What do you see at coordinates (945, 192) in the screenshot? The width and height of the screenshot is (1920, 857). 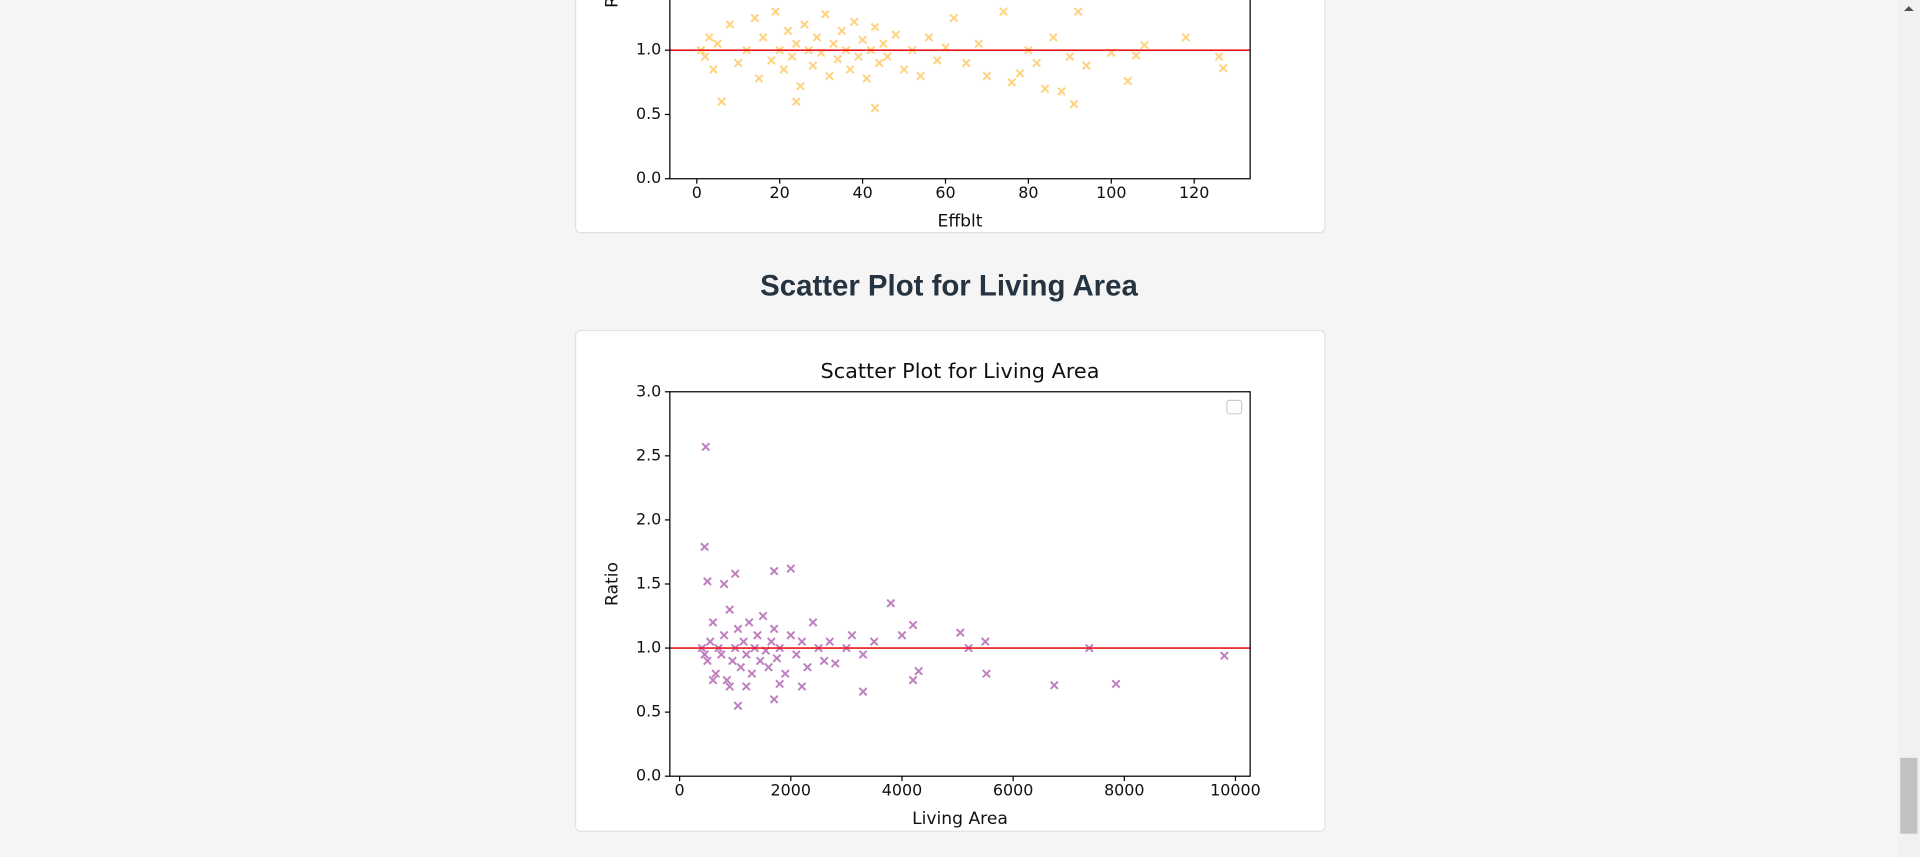 I see `x-tick-label: 60` at bounding box center [945, 192].